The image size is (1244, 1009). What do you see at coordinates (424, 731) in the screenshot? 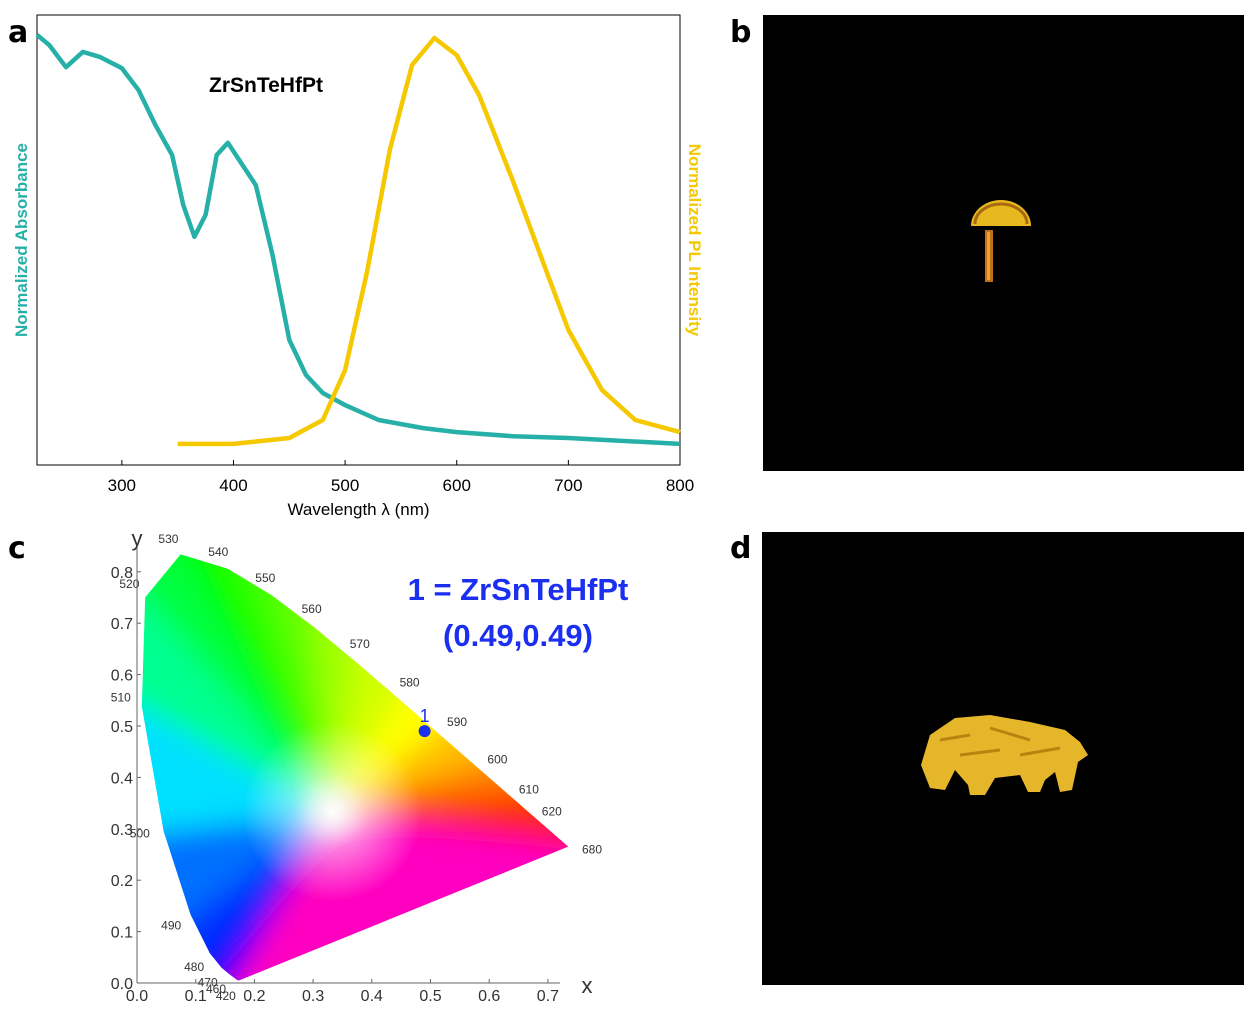
I see `data-point` at bounding box center [424, 731].